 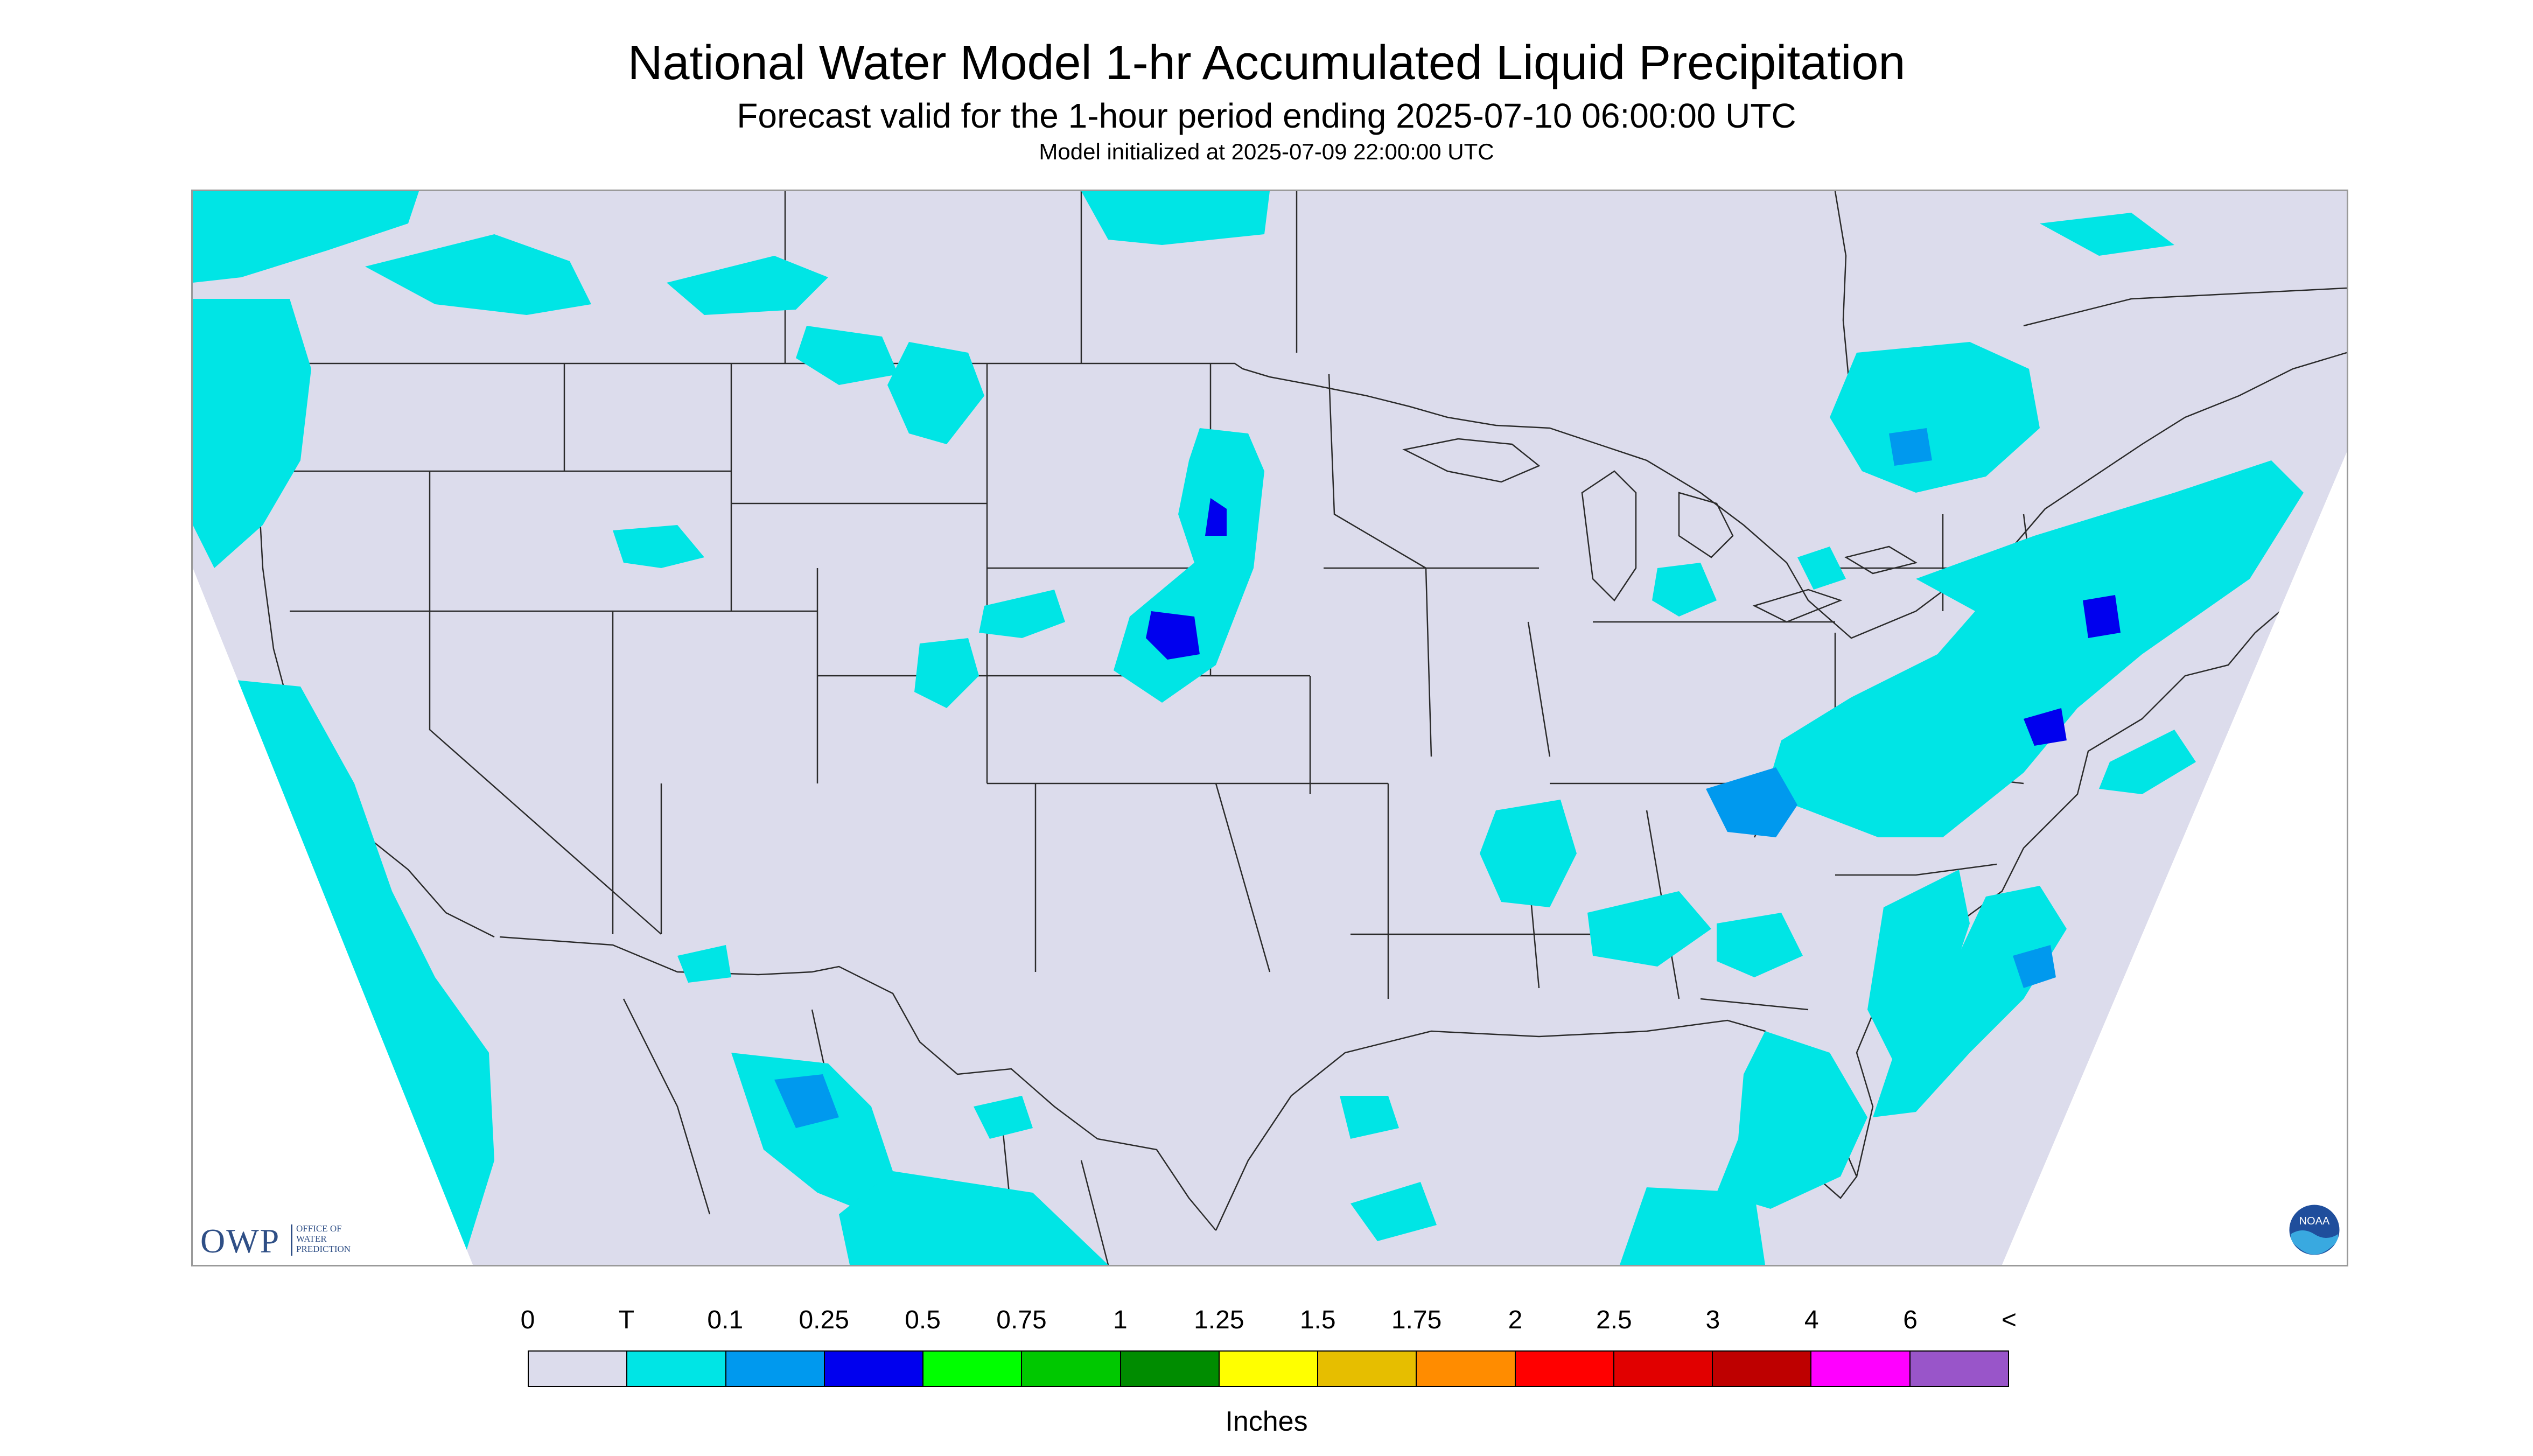 I want to click on legend-tick-label: 1.75, so click(x=1417, y=1320).